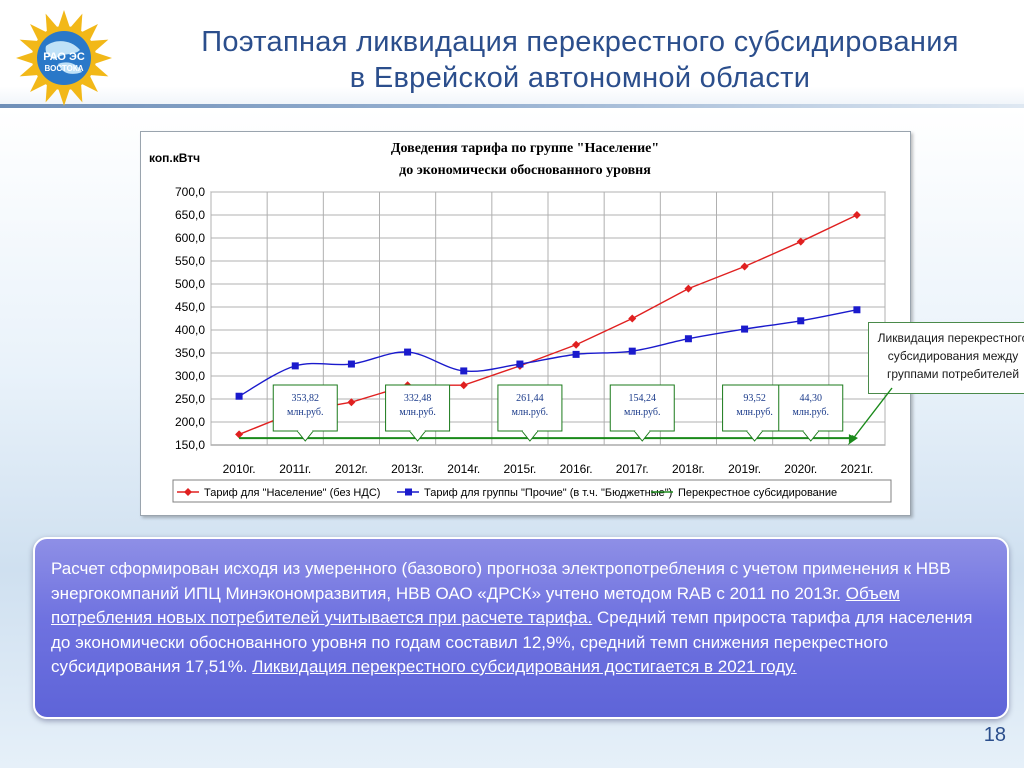 The width and height of the screenshot is (1024, 768). What do you see at coordinates (754, 398) in the screenshot?
I see `annotation-value: 93,52` at bounding box center [754, 398].